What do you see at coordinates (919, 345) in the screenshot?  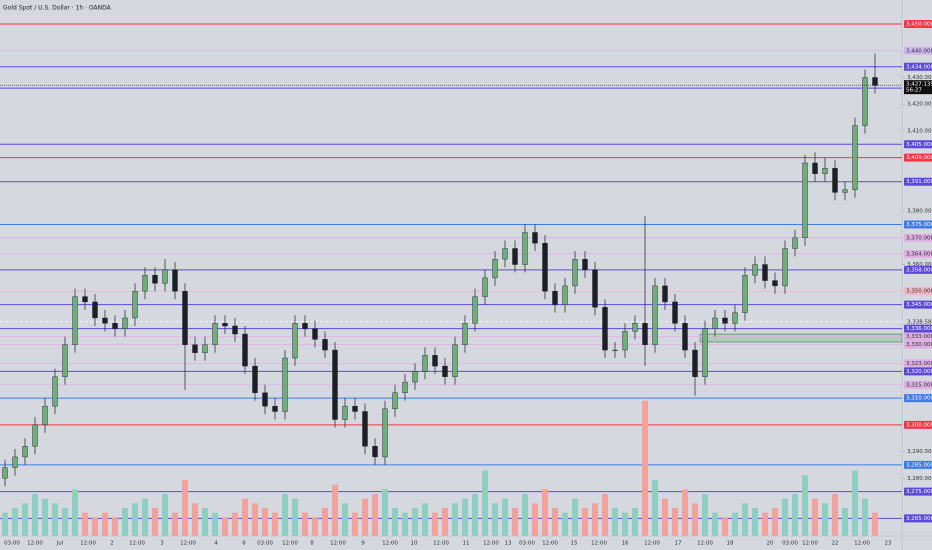 I see `level-label: 3,330.000` at bounding box center [919, 345].